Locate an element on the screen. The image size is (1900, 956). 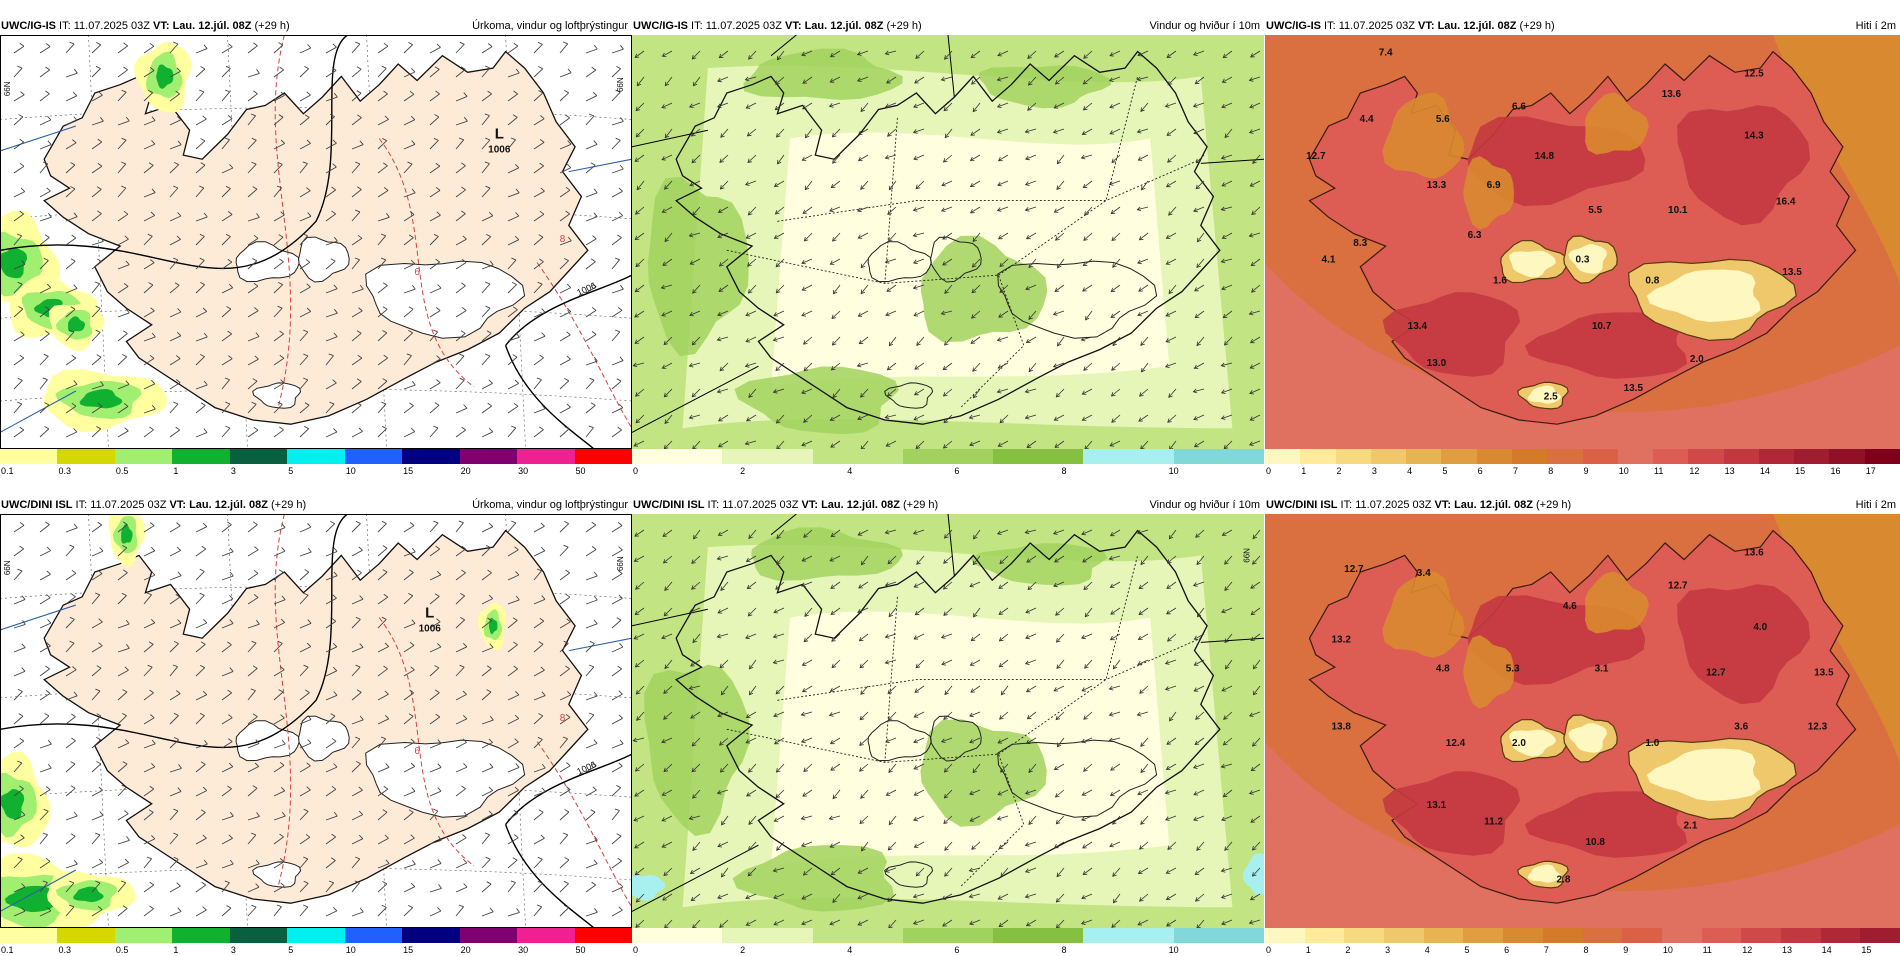
warm-area is located at coordinates (1606, 824).